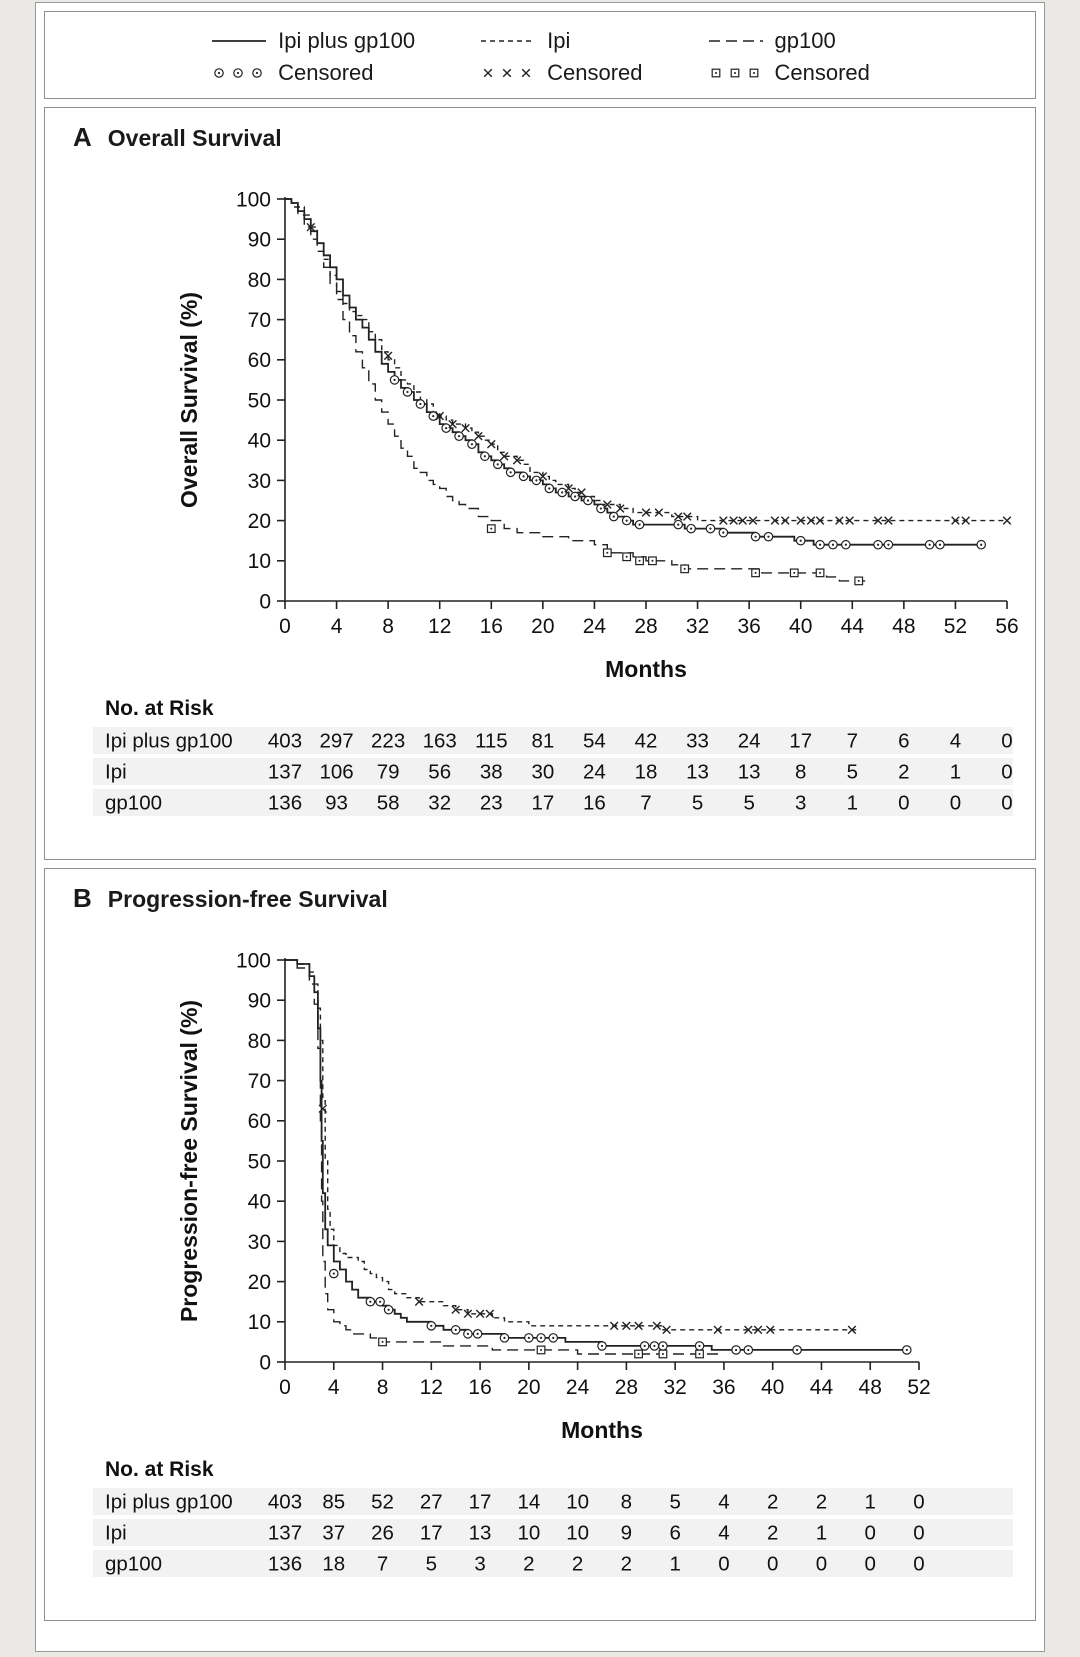 Image resolution: width=1080 pixels, height=1657 pixels. Describe the element at coordinates (491, 741) in the screenshot. I see `risk-value: 115` at that location.